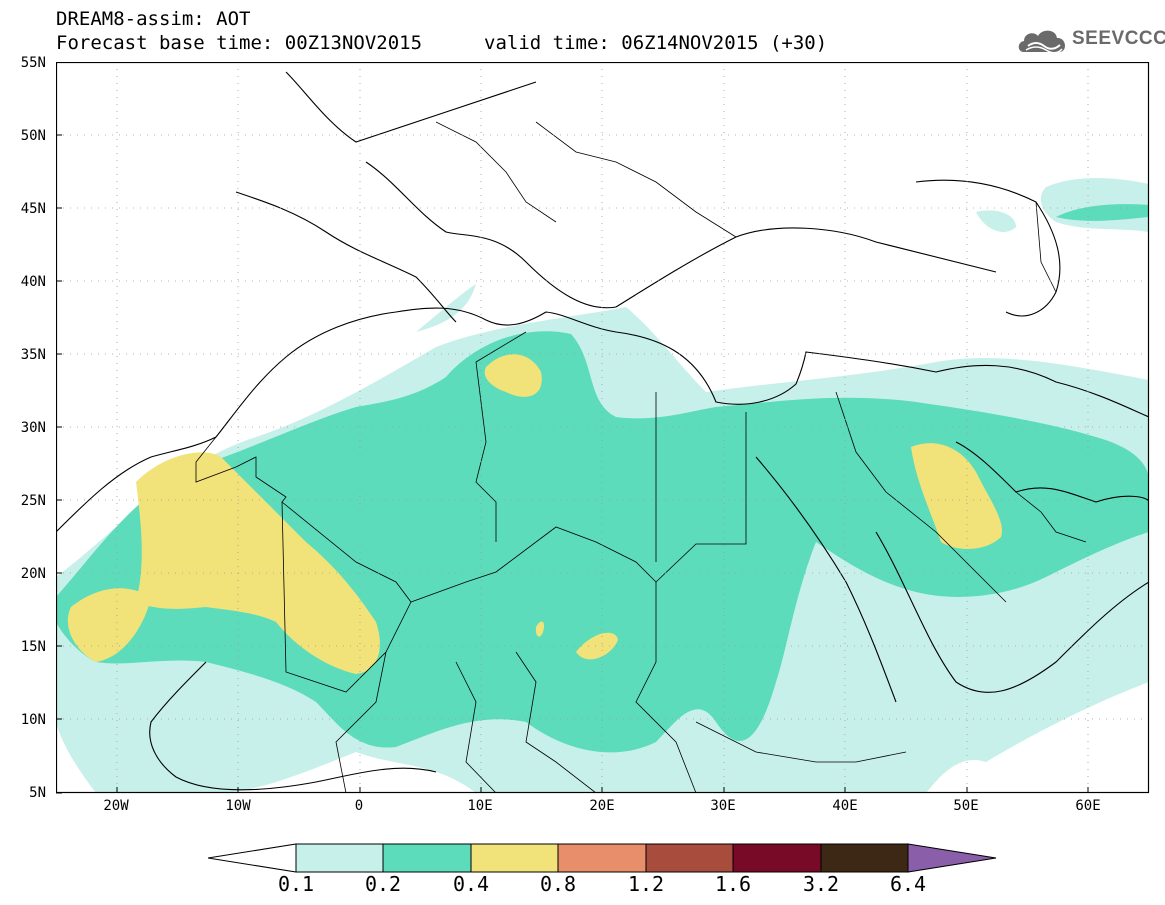 This screenshot has width=1165, height=905. Describe the element at coordinates (33, 720) in the screenshot. I see `lat-label-10n: 10N` at that location.